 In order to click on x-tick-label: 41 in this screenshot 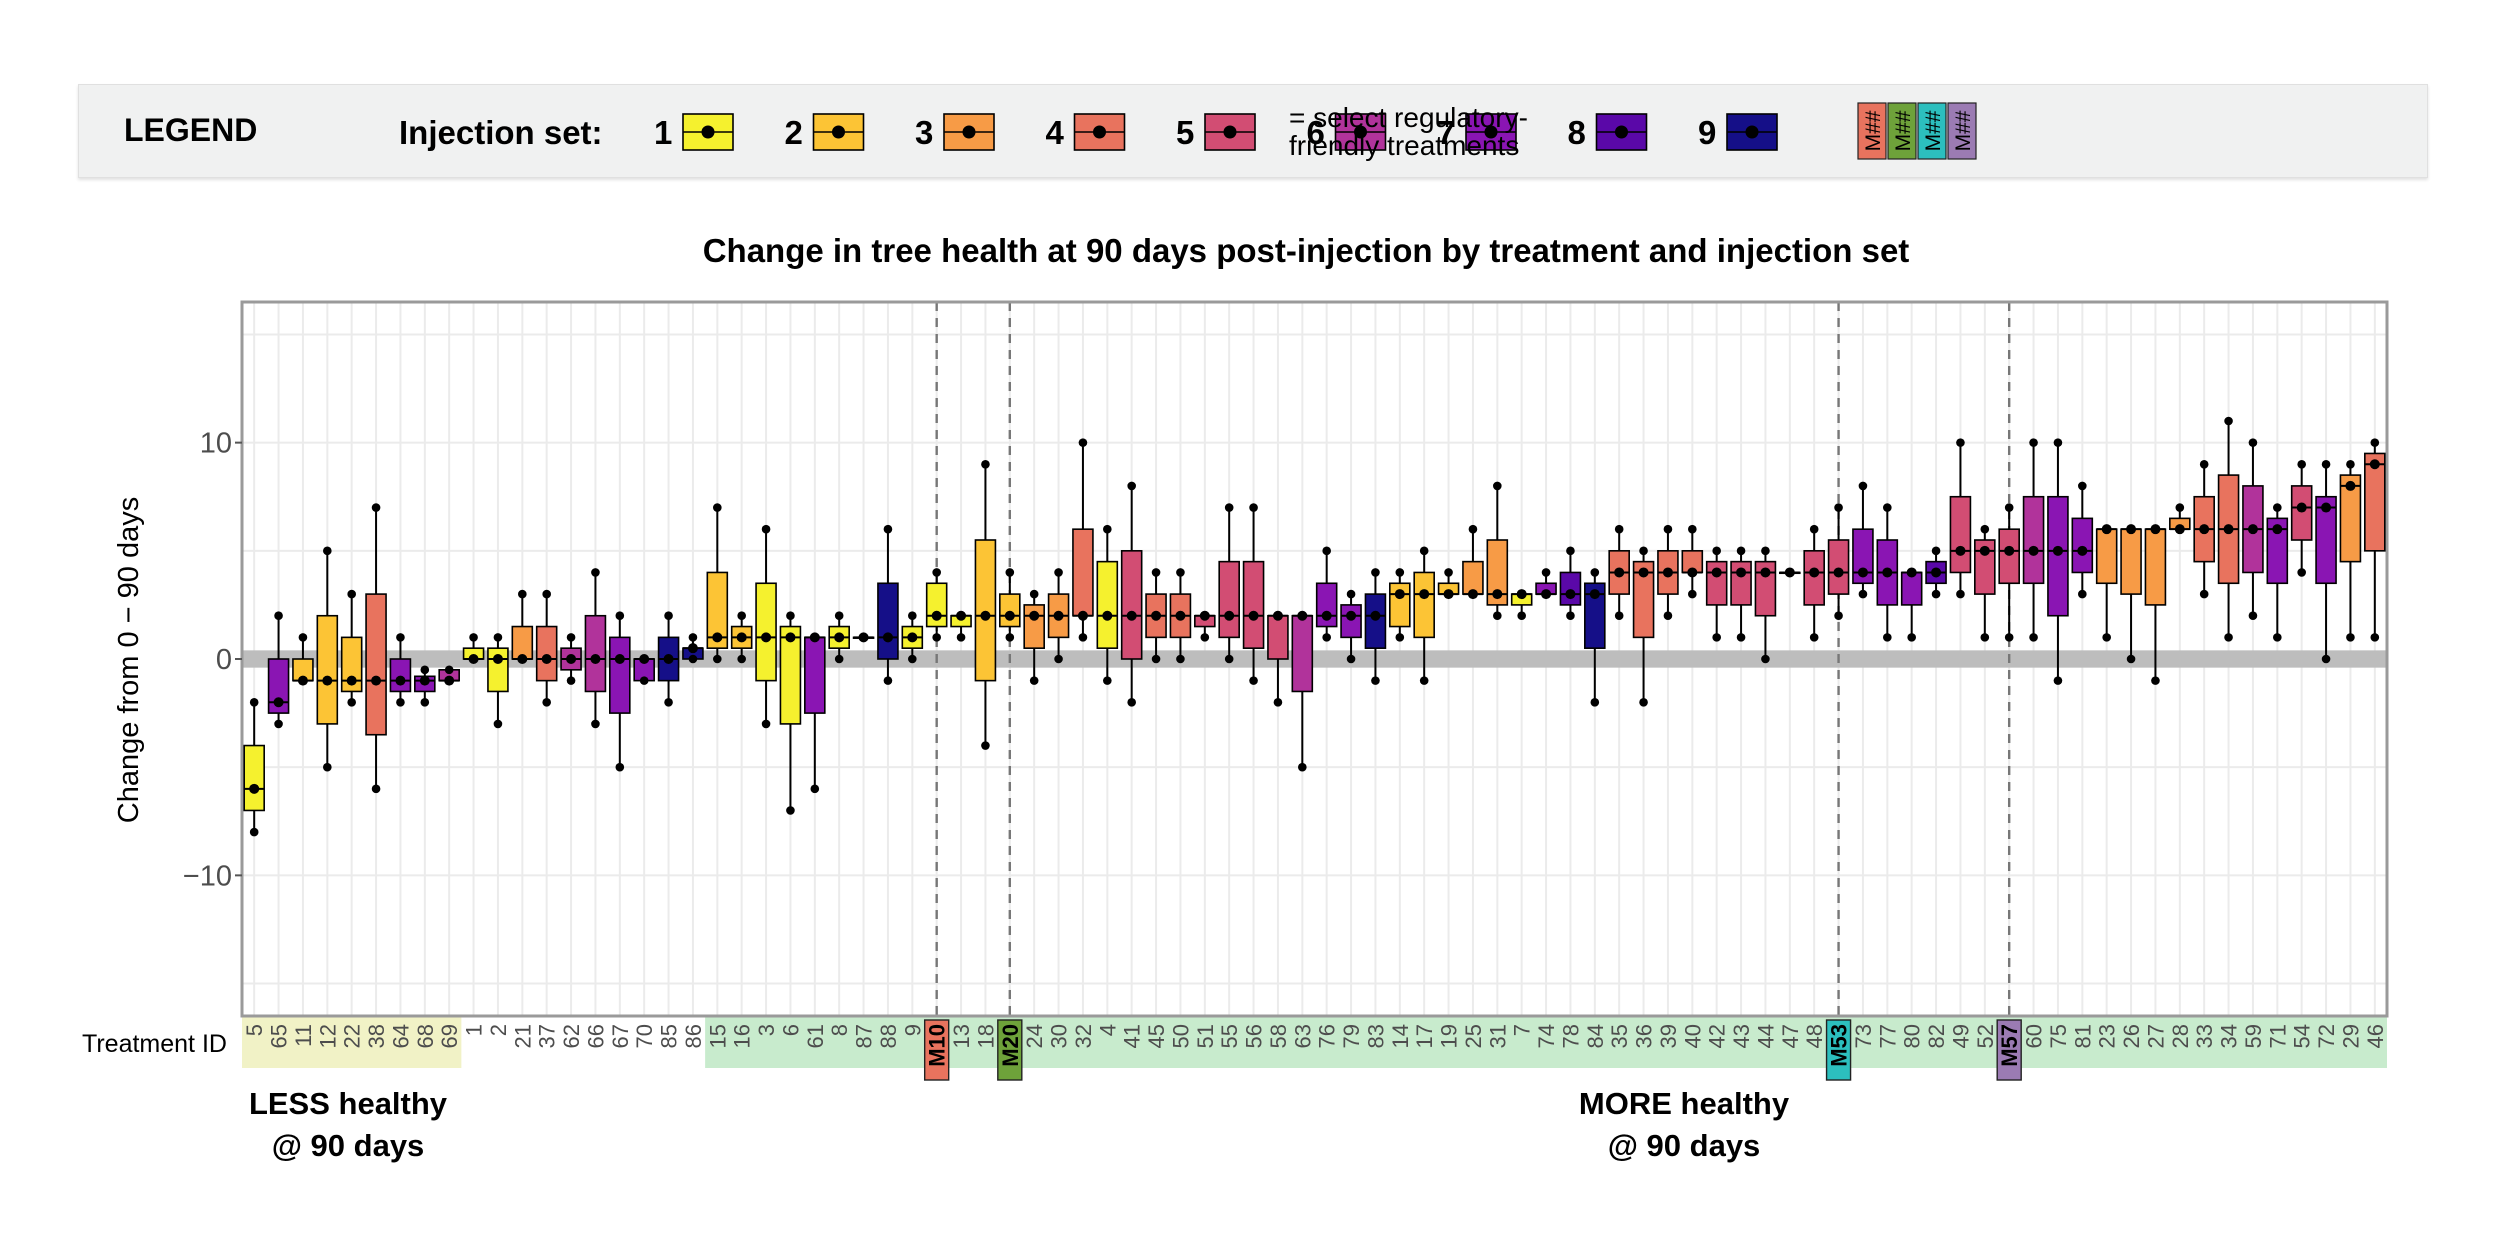, I will do `click(1132, 1036)`.